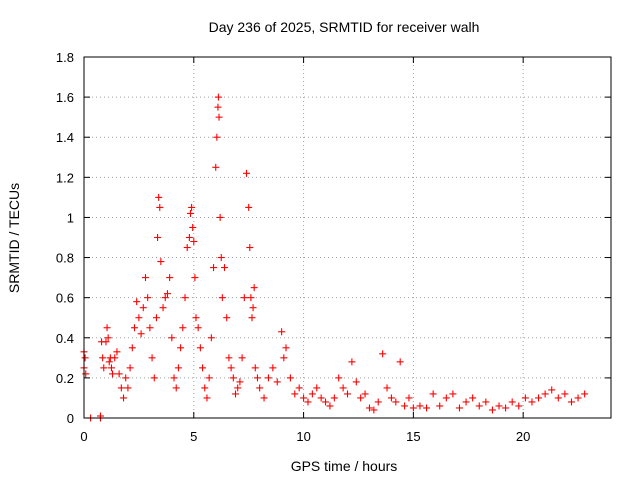 This screenshot has height=480, width=640. What do you see at coordinates (65, 97) in the screenshot?
I see `y-tick-label: 1.6` at bounding box center [65, 97].